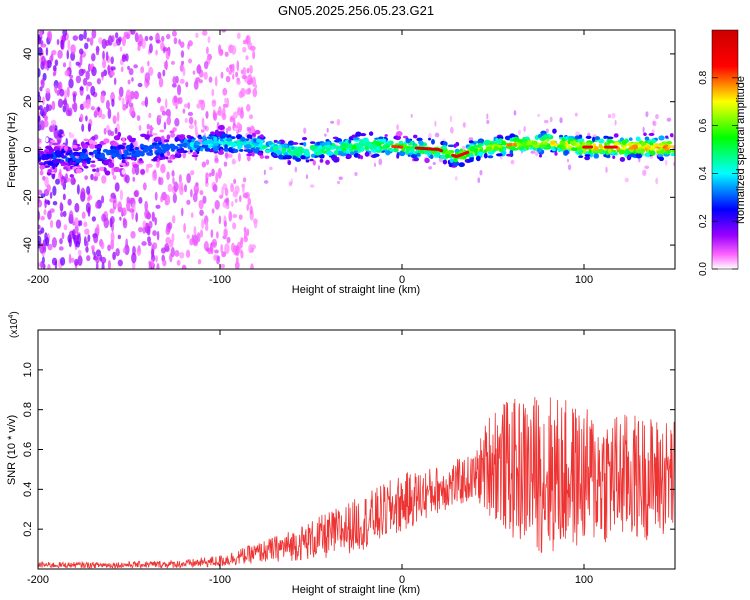 The height and width of the screenshot is (600, 750). I want to click on colorbar-tick-label: 0.0, so click(703, 269).